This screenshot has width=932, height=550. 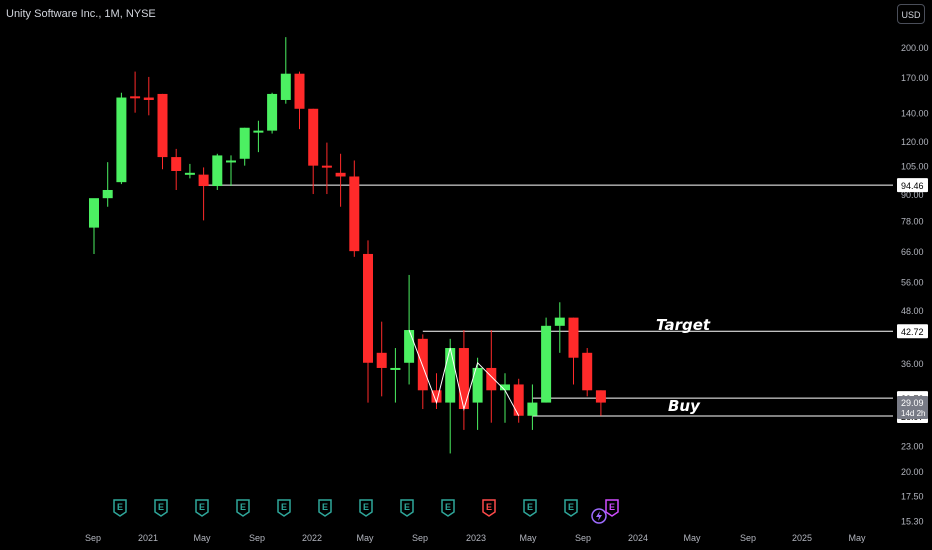 I want to click on y-tick-label: 170.00, so click(x=915, y=78).